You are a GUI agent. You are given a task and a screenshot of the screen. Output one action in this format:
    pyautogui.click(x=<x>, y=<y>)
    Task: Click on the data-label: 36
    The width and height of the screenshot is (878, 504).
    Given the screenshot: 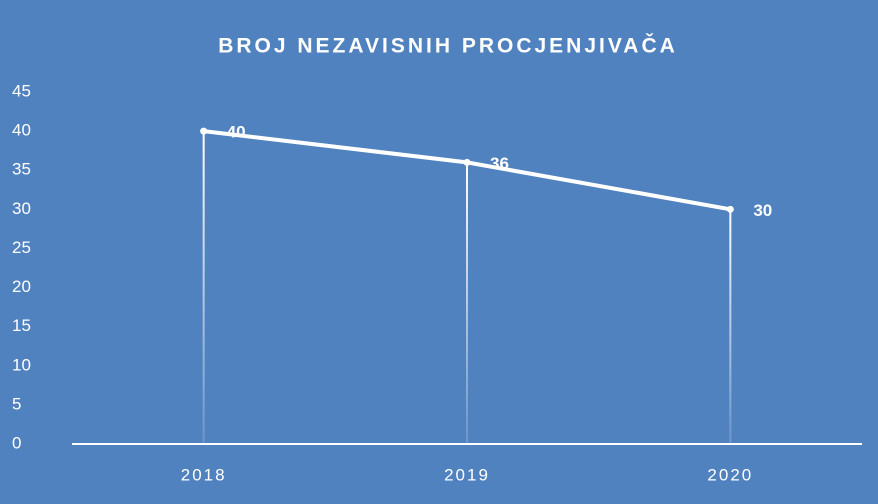 What is the action you would take?
    pyautogui.click(x=499, y=163)
    